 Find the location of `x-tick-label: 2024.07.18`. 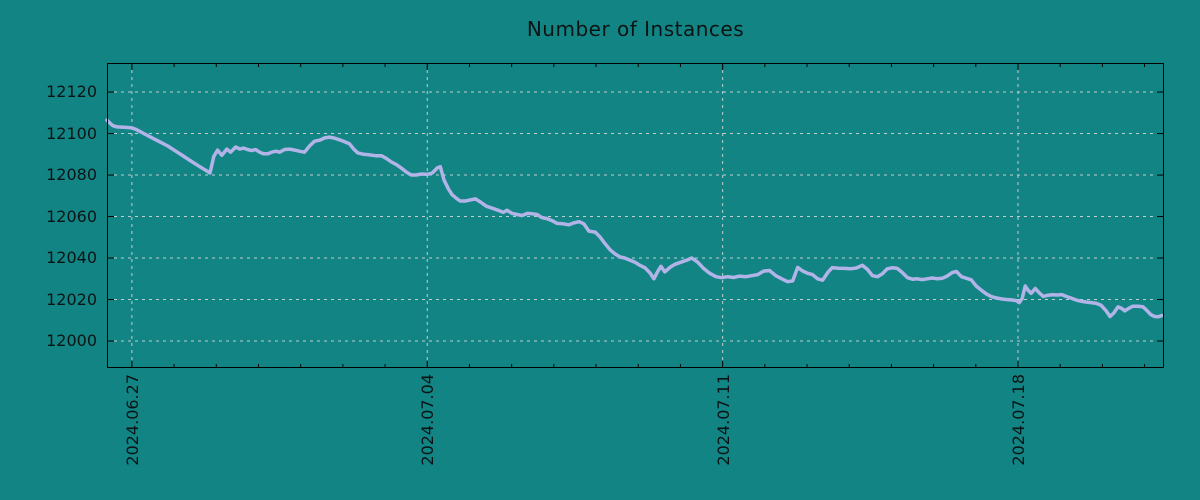

x-tick-label: 2024.07.18 is located at coordinates (1018, 420).